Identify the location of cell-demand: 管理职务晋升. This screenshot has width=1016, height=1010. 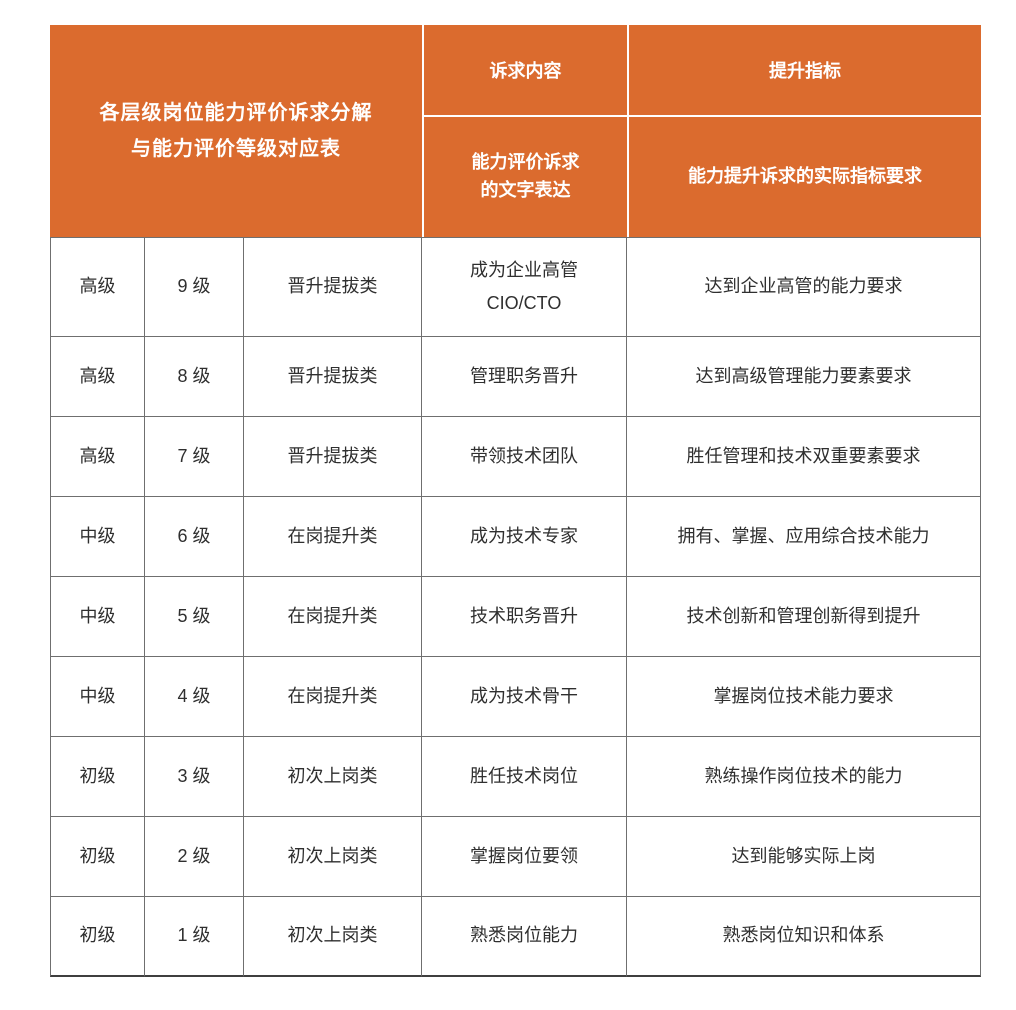
(524, 377).